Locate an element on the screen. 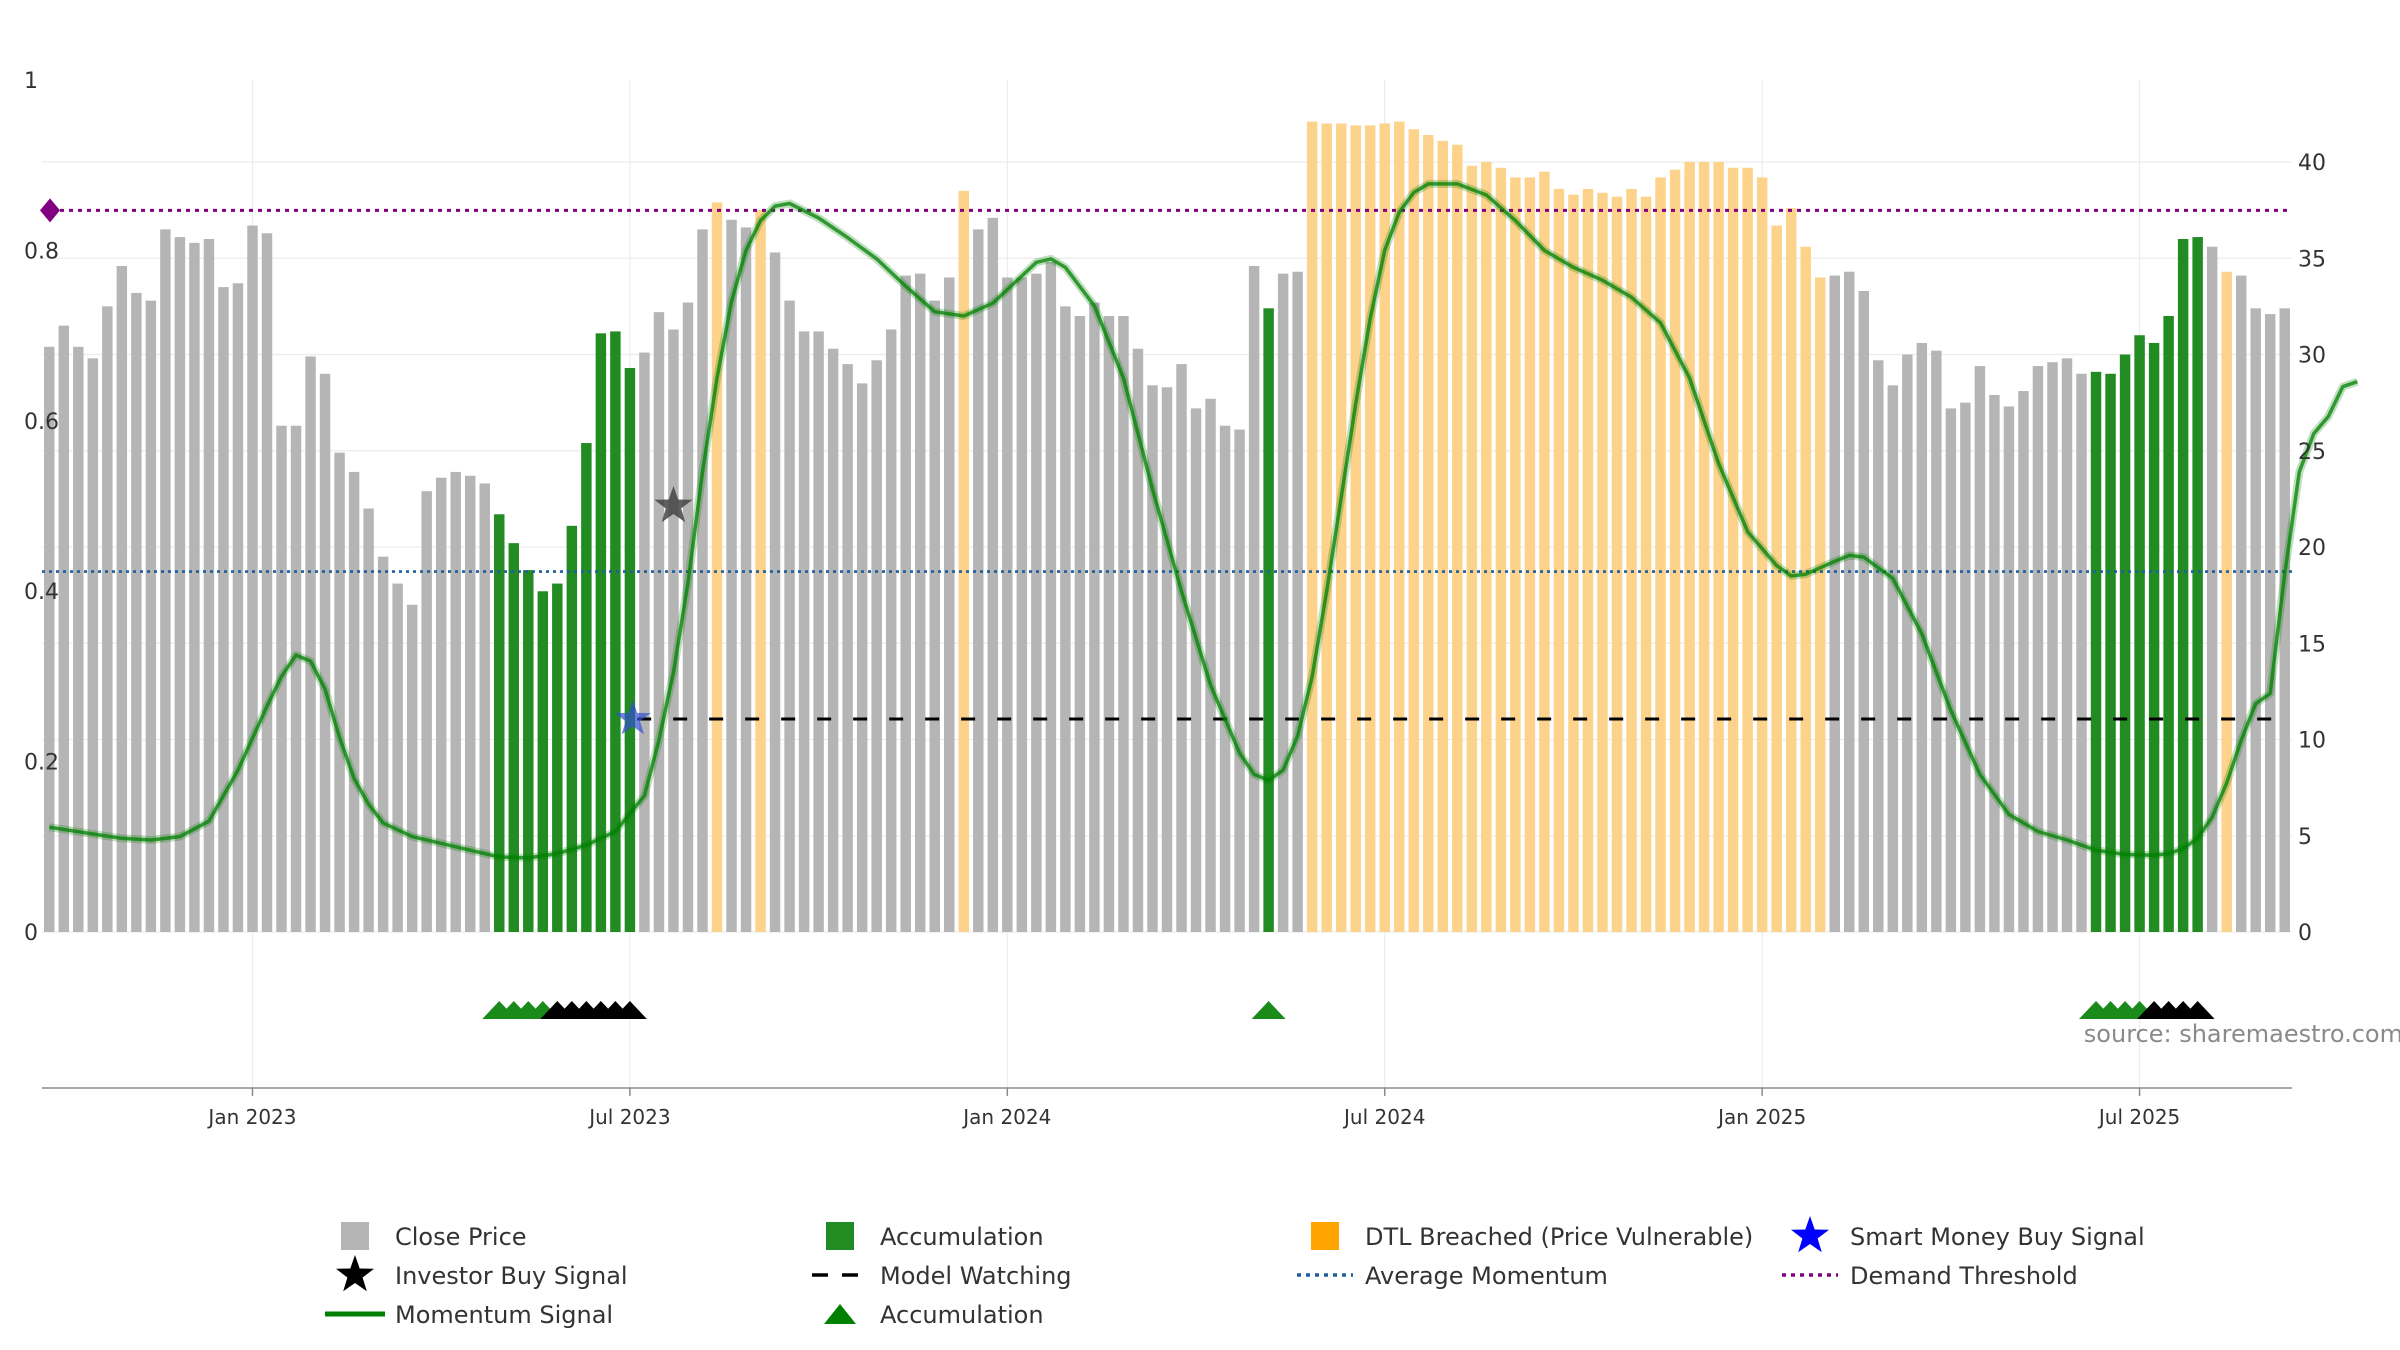 The image size is (2400, 1350). legend-swatch-triangle is located at coordinates (840, 1314).